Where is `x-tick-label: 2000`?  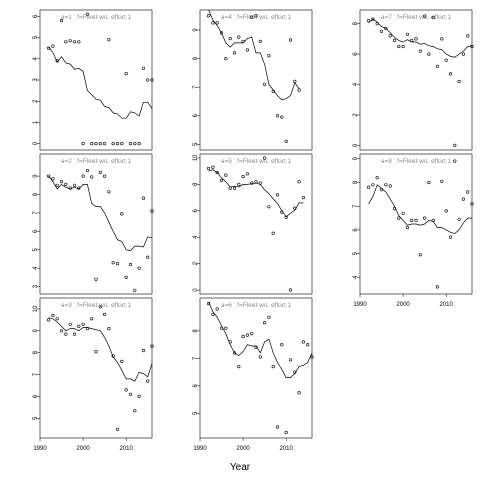
x-tick-label: 2000 is located at coordinates (243, 449).